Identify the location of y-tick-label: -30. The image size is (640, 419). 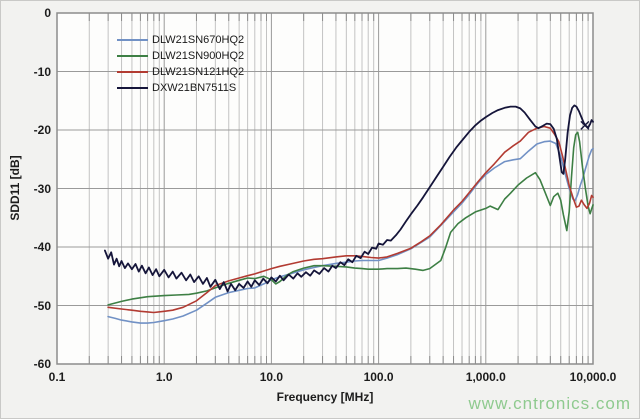
(42, 188).